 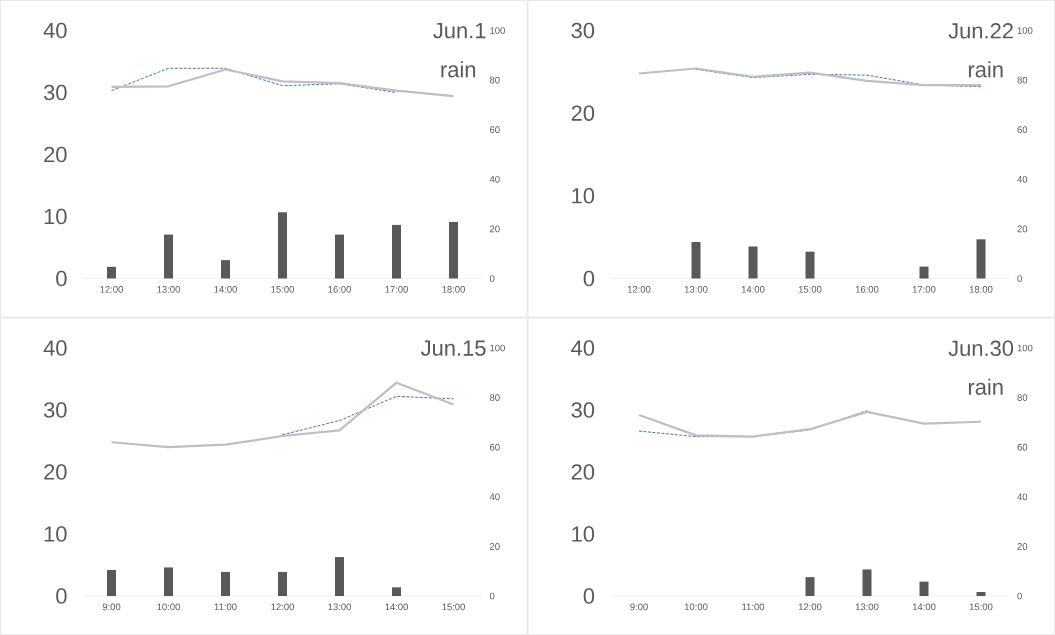 I want to click on chart-title: Jun.22, so click(x=980, y=31).